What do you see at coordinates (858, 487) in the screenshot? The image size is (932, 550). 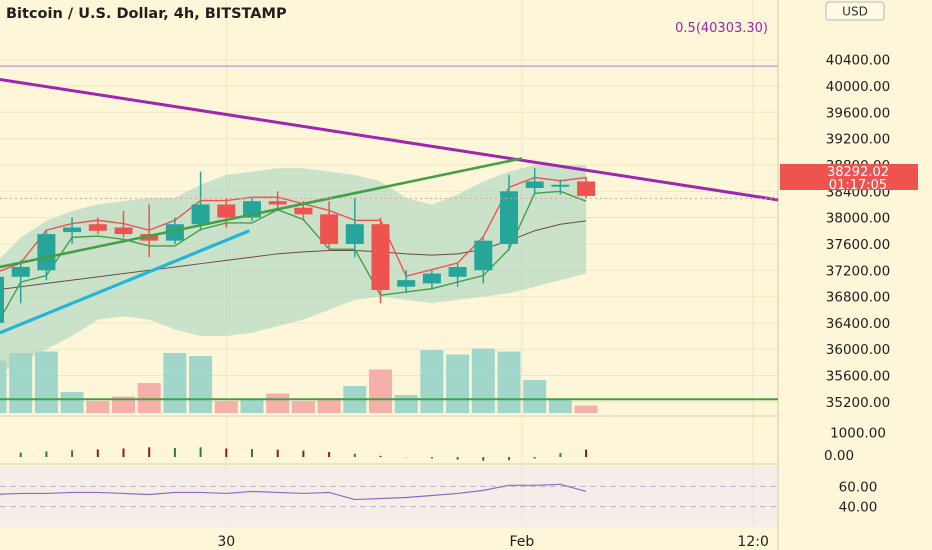 I see `rsi-tick-label: 60.00` at bounding box center [858, 487].